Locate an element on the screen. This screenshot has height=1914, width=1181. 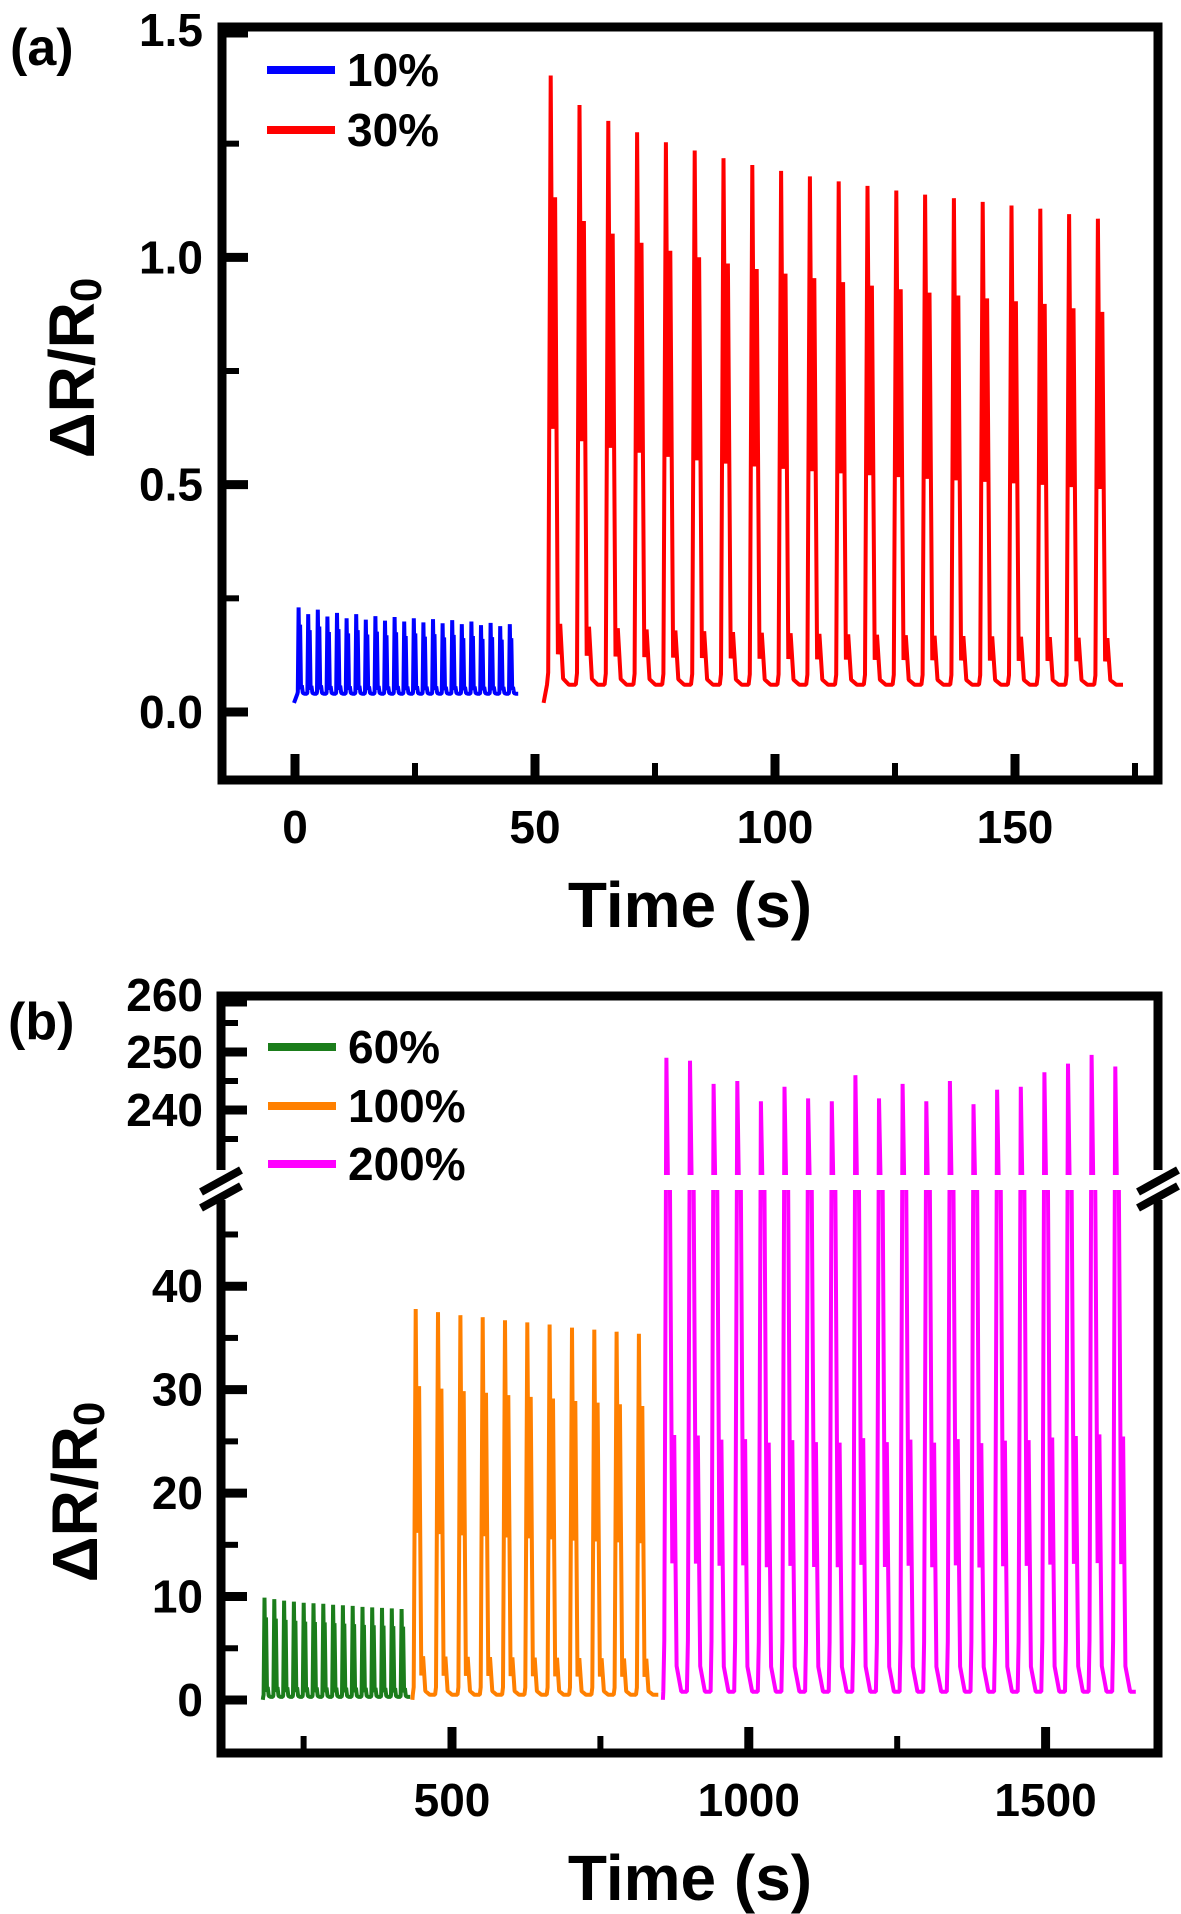
y-tick-label: 1.5 is located at coordinates (171, 30).